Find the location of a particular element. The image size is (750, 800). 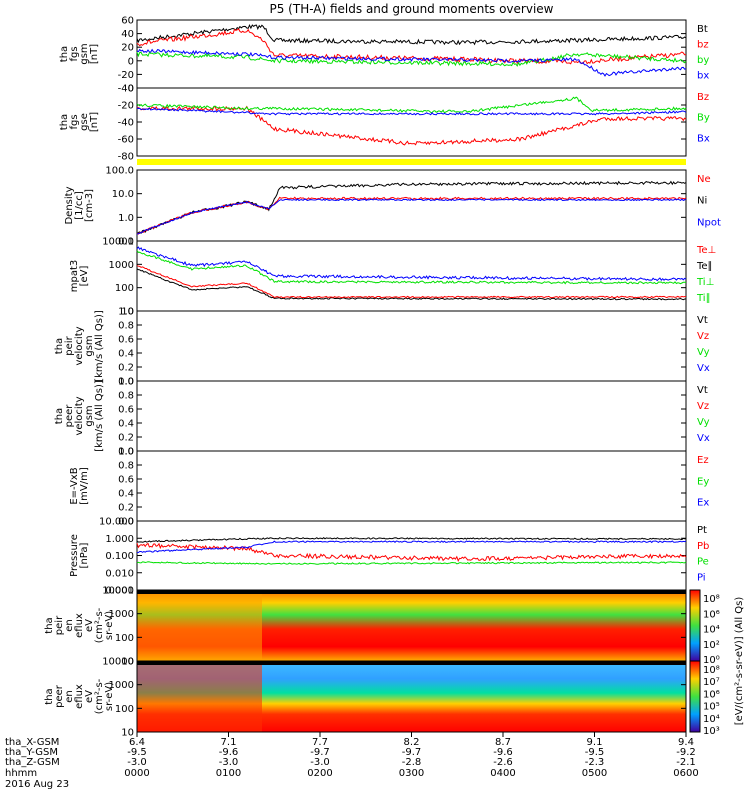

colorbar-tick: 10⁵ is located at coordinates (711, 707).